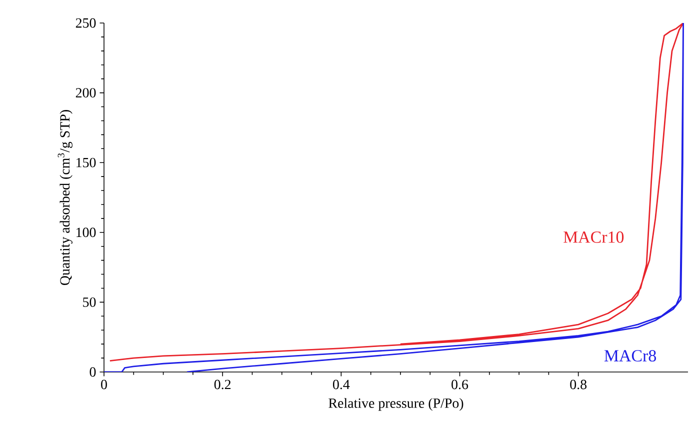 This screenshot has width=689, height=438. What do you see at coordinates (104, 385) in the screenshot?
I see `x-tick-label: 0` at bounding box center [104, 385].